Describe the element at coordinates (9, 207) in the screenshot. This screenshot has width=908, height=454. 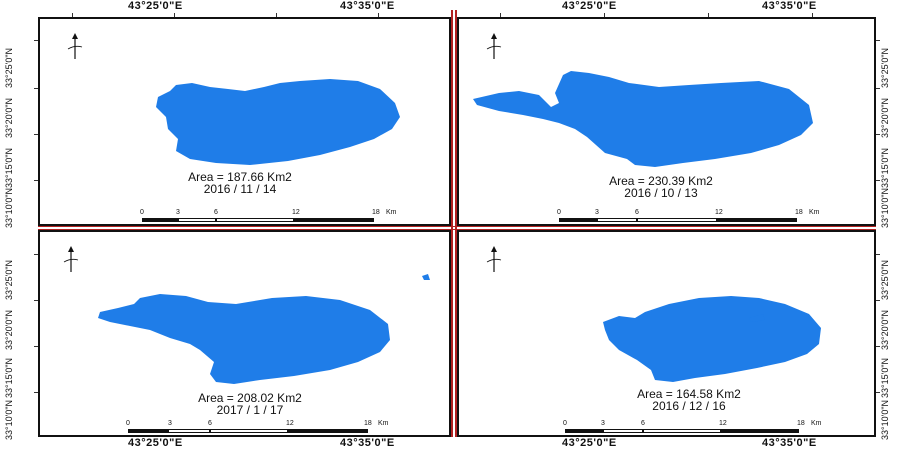
I see `lat-left-4: 33°10'0"N` at that location.